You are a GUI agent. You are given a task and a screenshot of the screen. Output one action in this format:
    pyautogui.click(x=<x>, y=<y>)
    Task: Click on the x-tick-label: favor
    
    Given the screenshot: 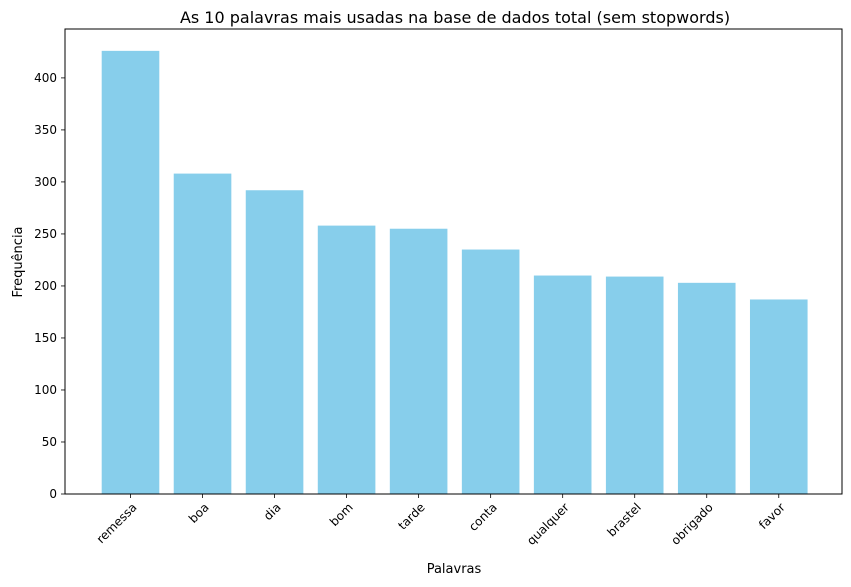 What is the action you would take?
    pyautogui.click(x=772, y=516)
    